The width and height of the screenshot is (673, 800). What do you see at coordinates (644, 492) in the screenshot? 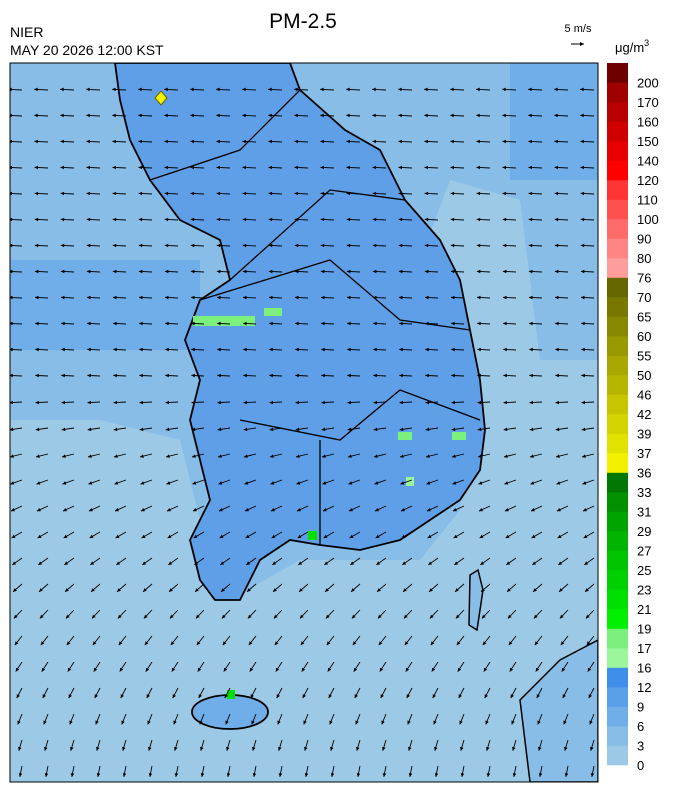
I see `colorbar-label: 33` at bounding box center [644, 492].